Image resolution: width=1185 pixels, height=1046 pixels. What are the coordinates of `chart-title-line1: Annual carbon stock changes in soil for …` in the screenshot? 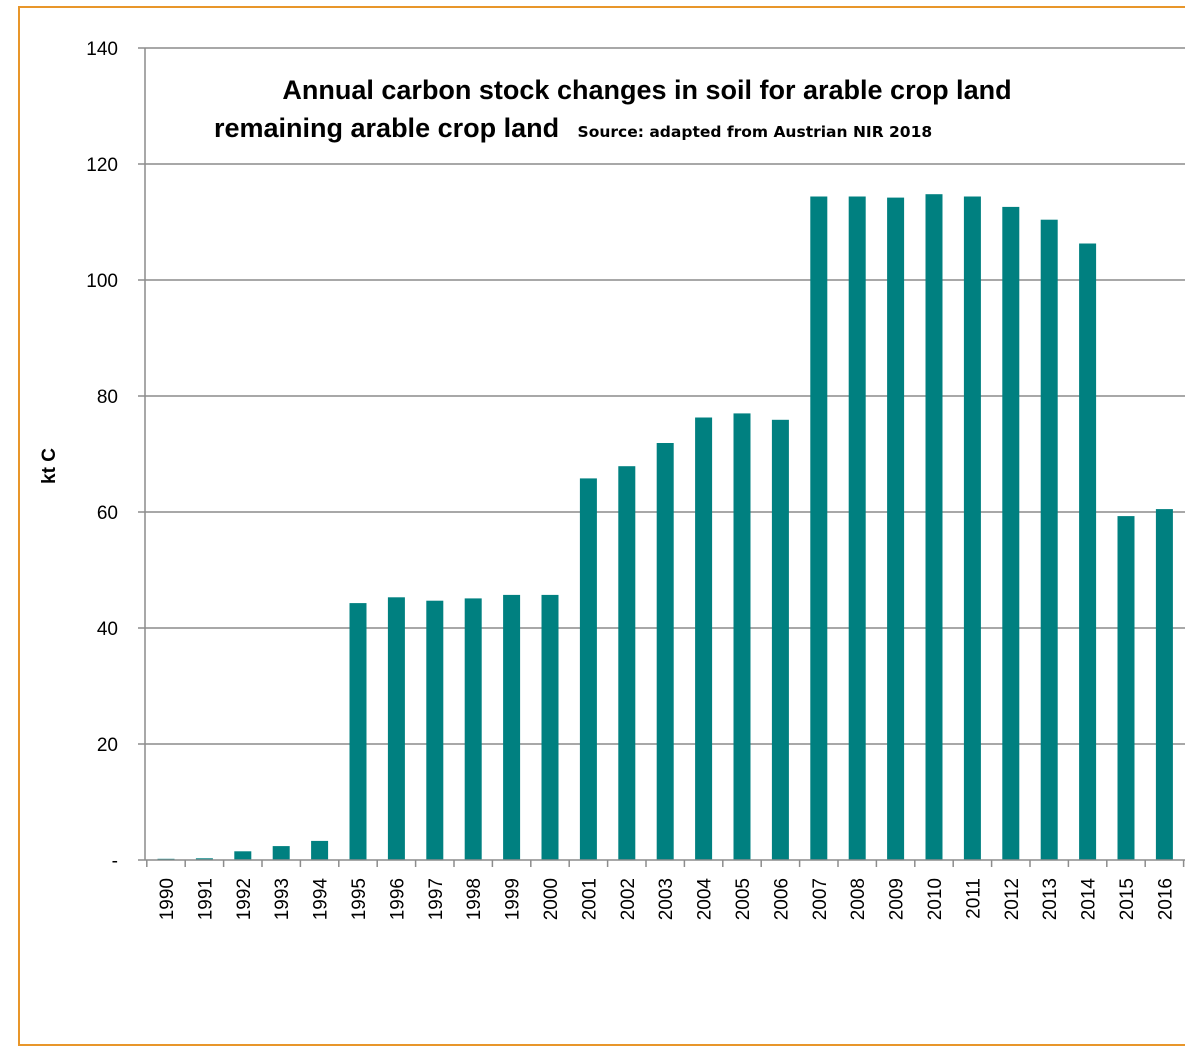 It's located at (646, 90).